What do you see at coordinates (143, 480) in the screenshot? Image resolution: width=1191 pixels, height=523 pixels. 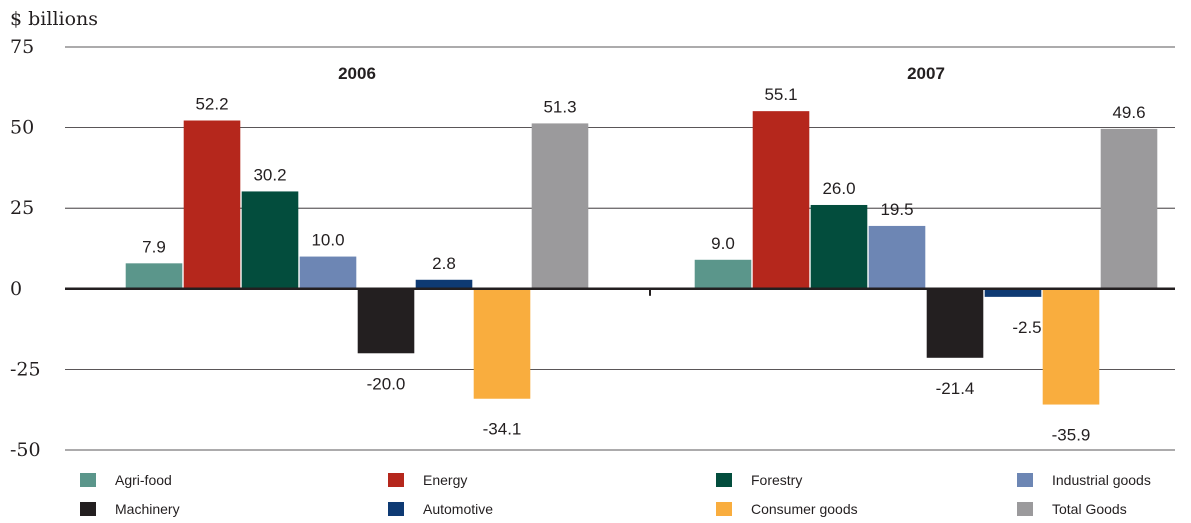 I see `legend-label: Agri-food` at bounding box center [143, 480].